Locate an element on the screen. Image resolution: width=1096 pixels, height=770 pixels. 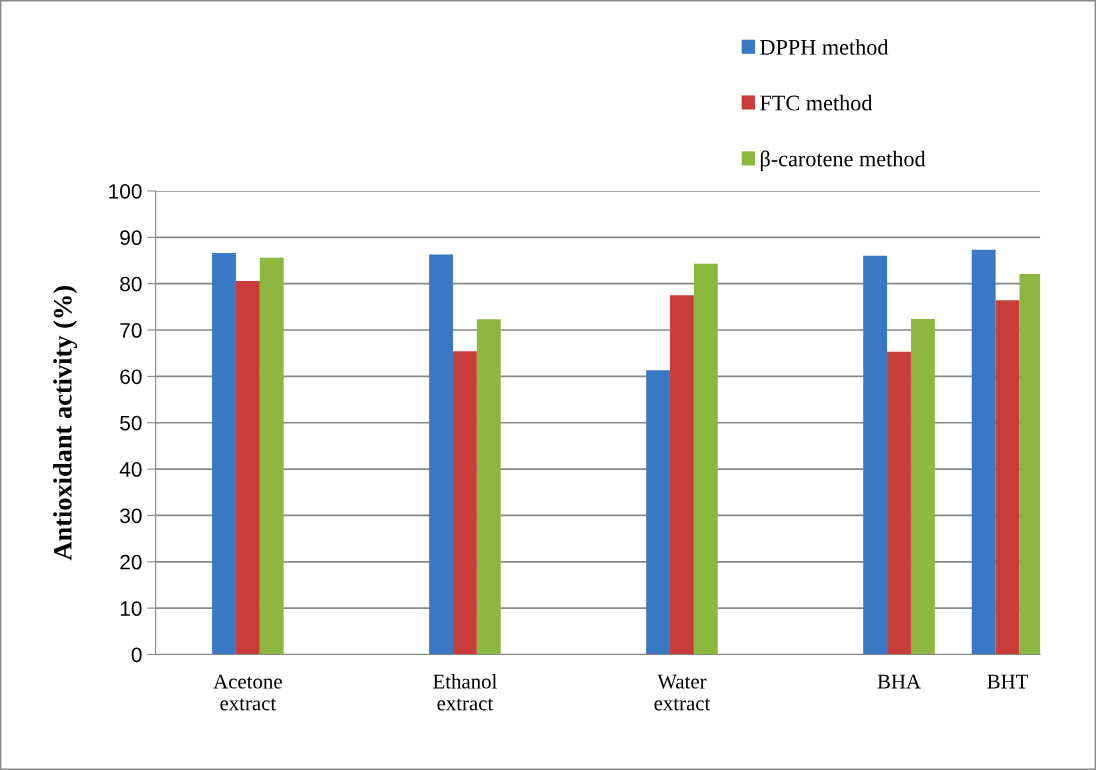
x-tick-label: Water extract is located at coordinates (682, 692).